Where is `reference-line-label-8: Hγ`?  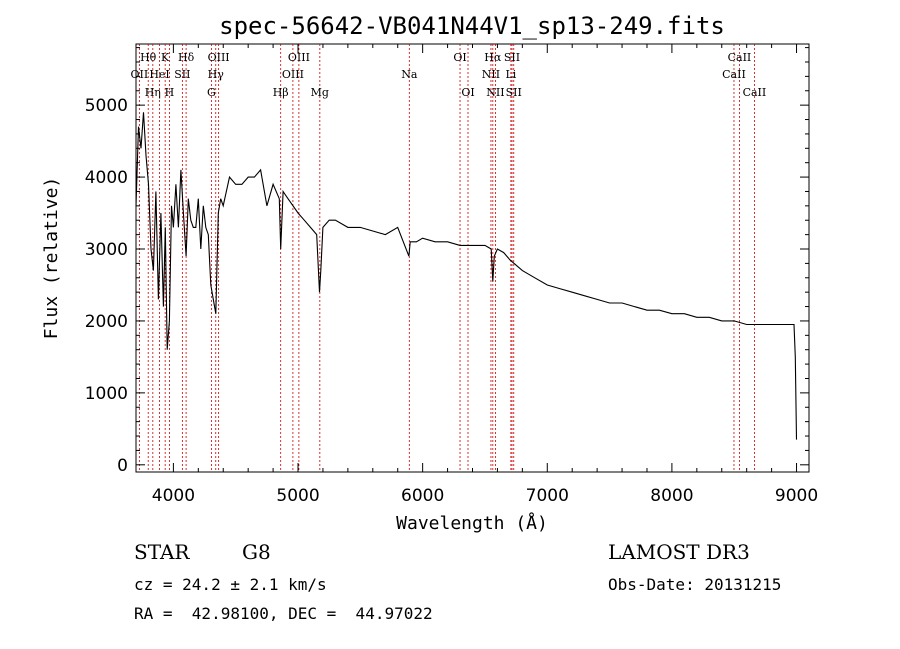
reference-line-label-8: Hγ is located at coordinates (216, 74).